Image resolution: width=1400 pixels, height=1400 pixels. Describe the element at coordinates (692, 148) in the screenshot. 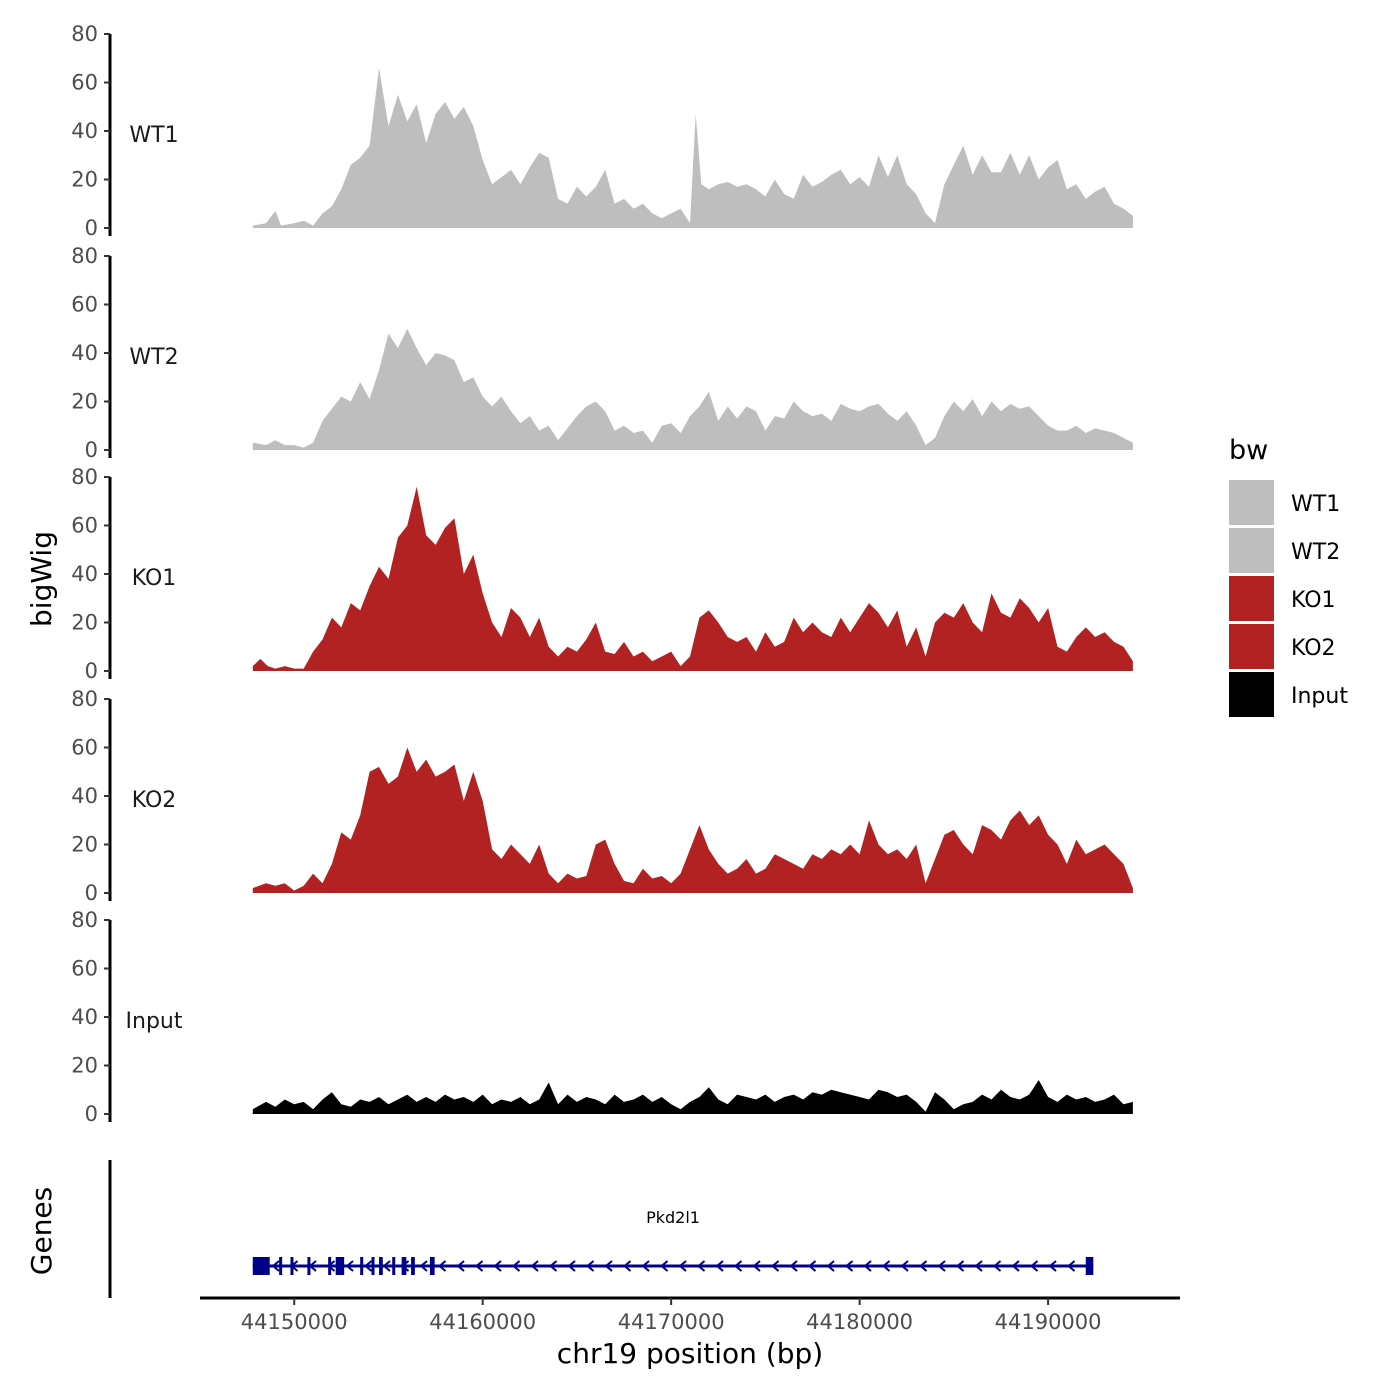

I see `area-wt1` at that location.